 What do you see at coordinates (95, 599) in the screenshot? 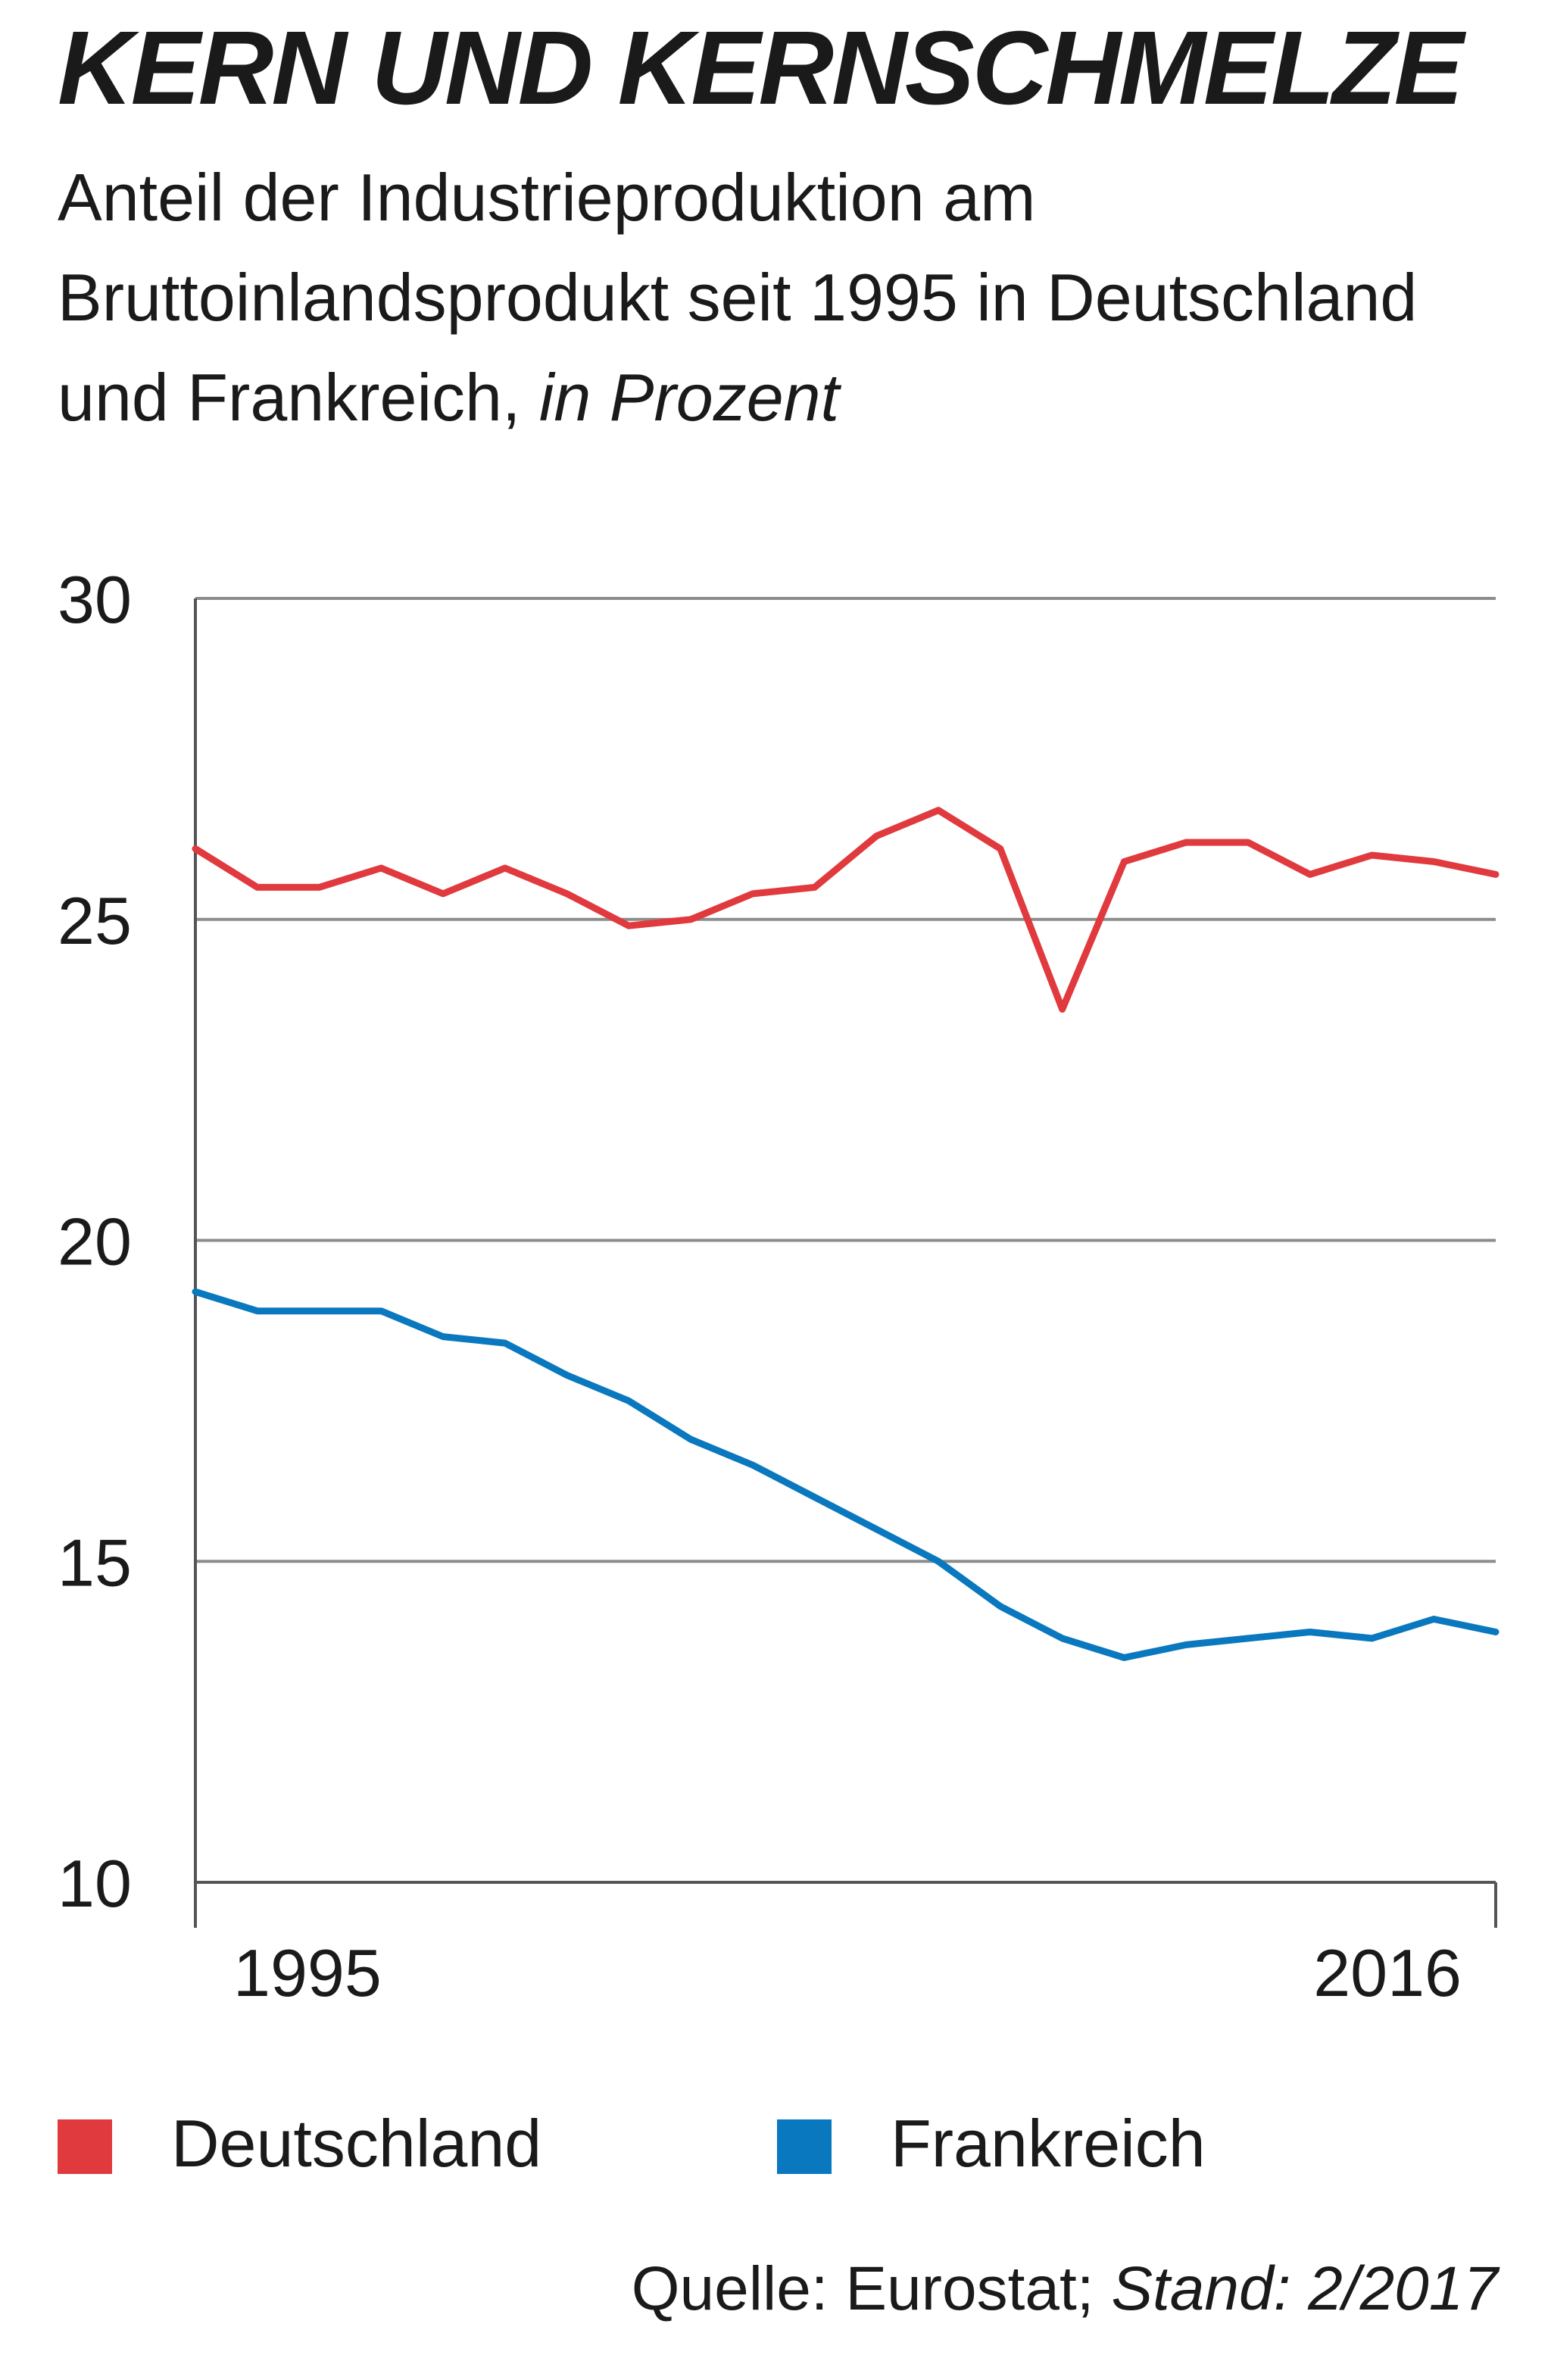
I see `y-tick-label-30: 30` at bounding box center [95, 599].